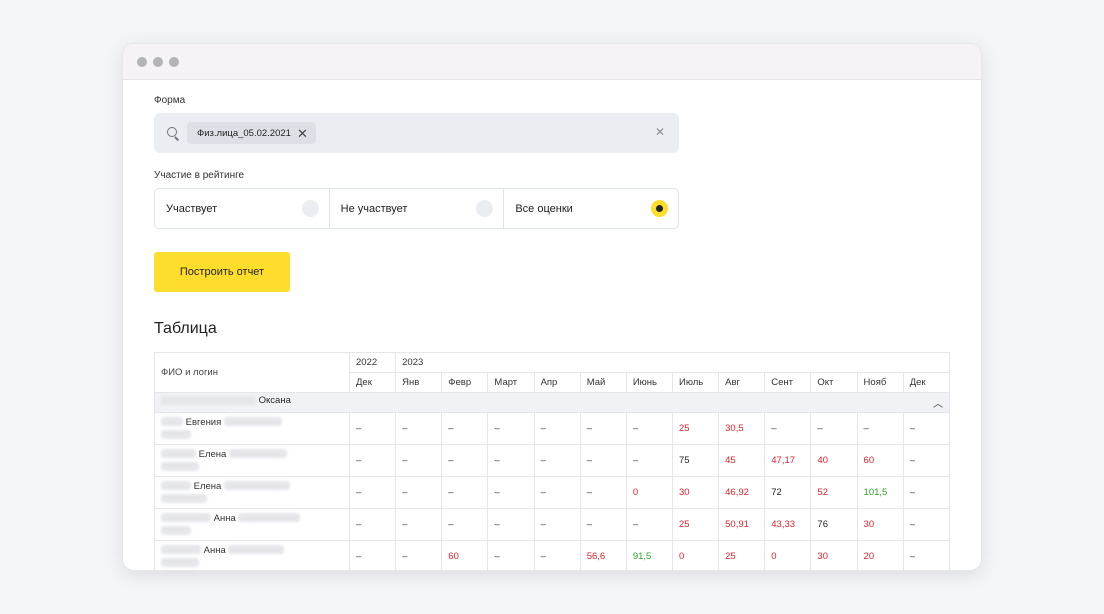 The width and height of the screenshot is (1104, 614). What do you see at coordinates (660, 208) in the screenshot?
I see `radio-circle-selected` at bounding box center [660, 208].